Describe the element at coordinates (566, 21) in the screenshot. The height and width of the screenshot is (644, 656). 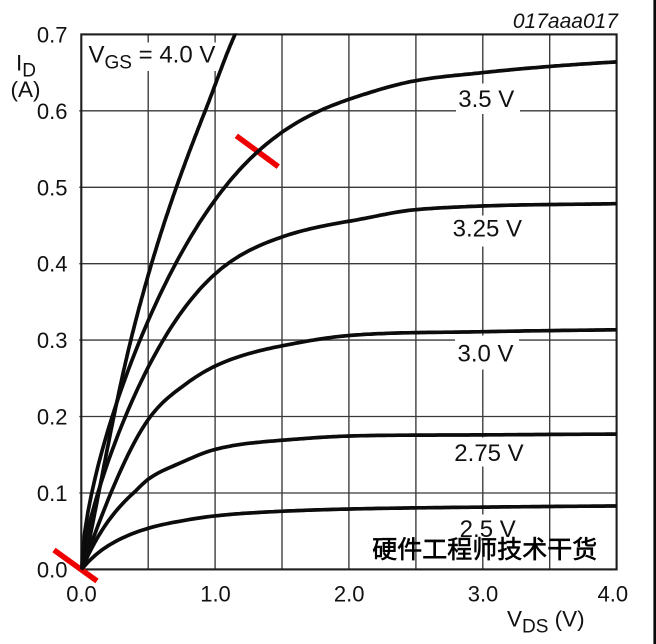
I see `svg-text: 017aaa017` at that location.